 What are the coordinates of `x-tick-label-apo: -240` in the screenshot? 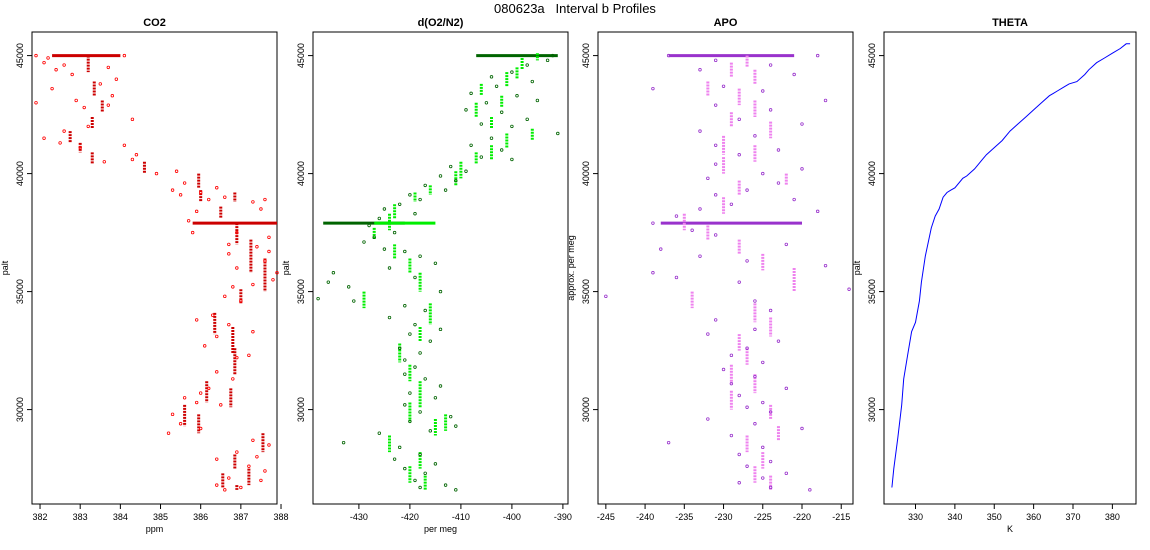 It's located at (645, 517).